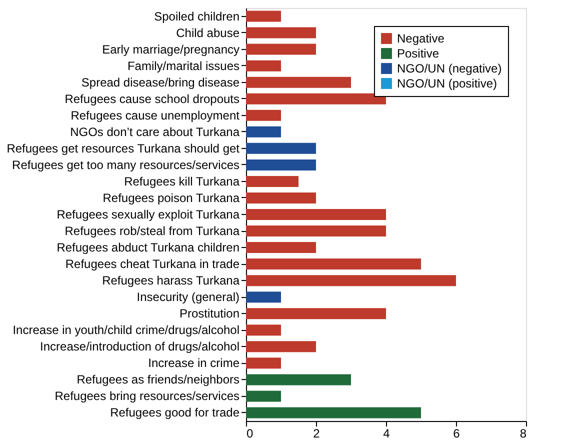 Image resolution: width=587 pixels, height=444 pixels. I want to click on y-tick-label: Prostitution, so click(209, 313).